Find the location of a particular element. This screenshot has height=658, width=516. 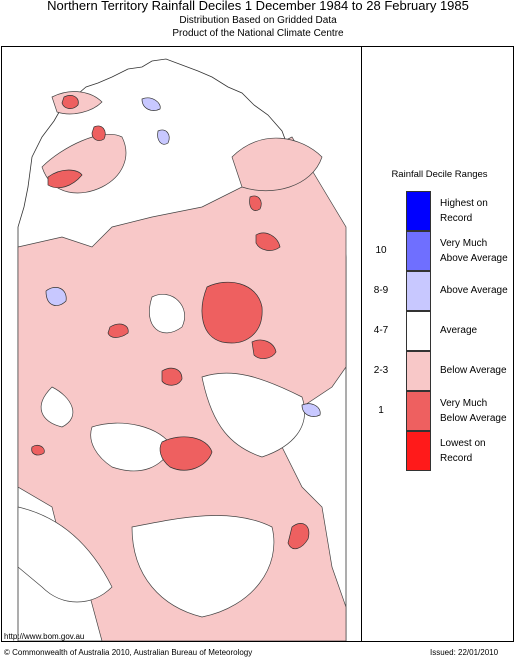

legend-label: Average is located at coordinates (459, 330).